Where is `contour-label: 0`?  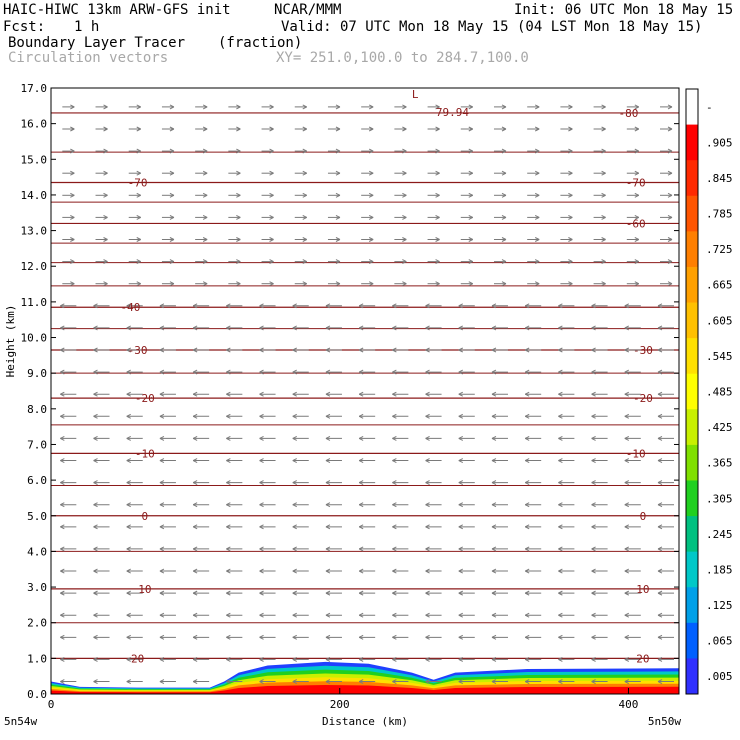 contour-label: 0 is located at coordinates (643, 516).